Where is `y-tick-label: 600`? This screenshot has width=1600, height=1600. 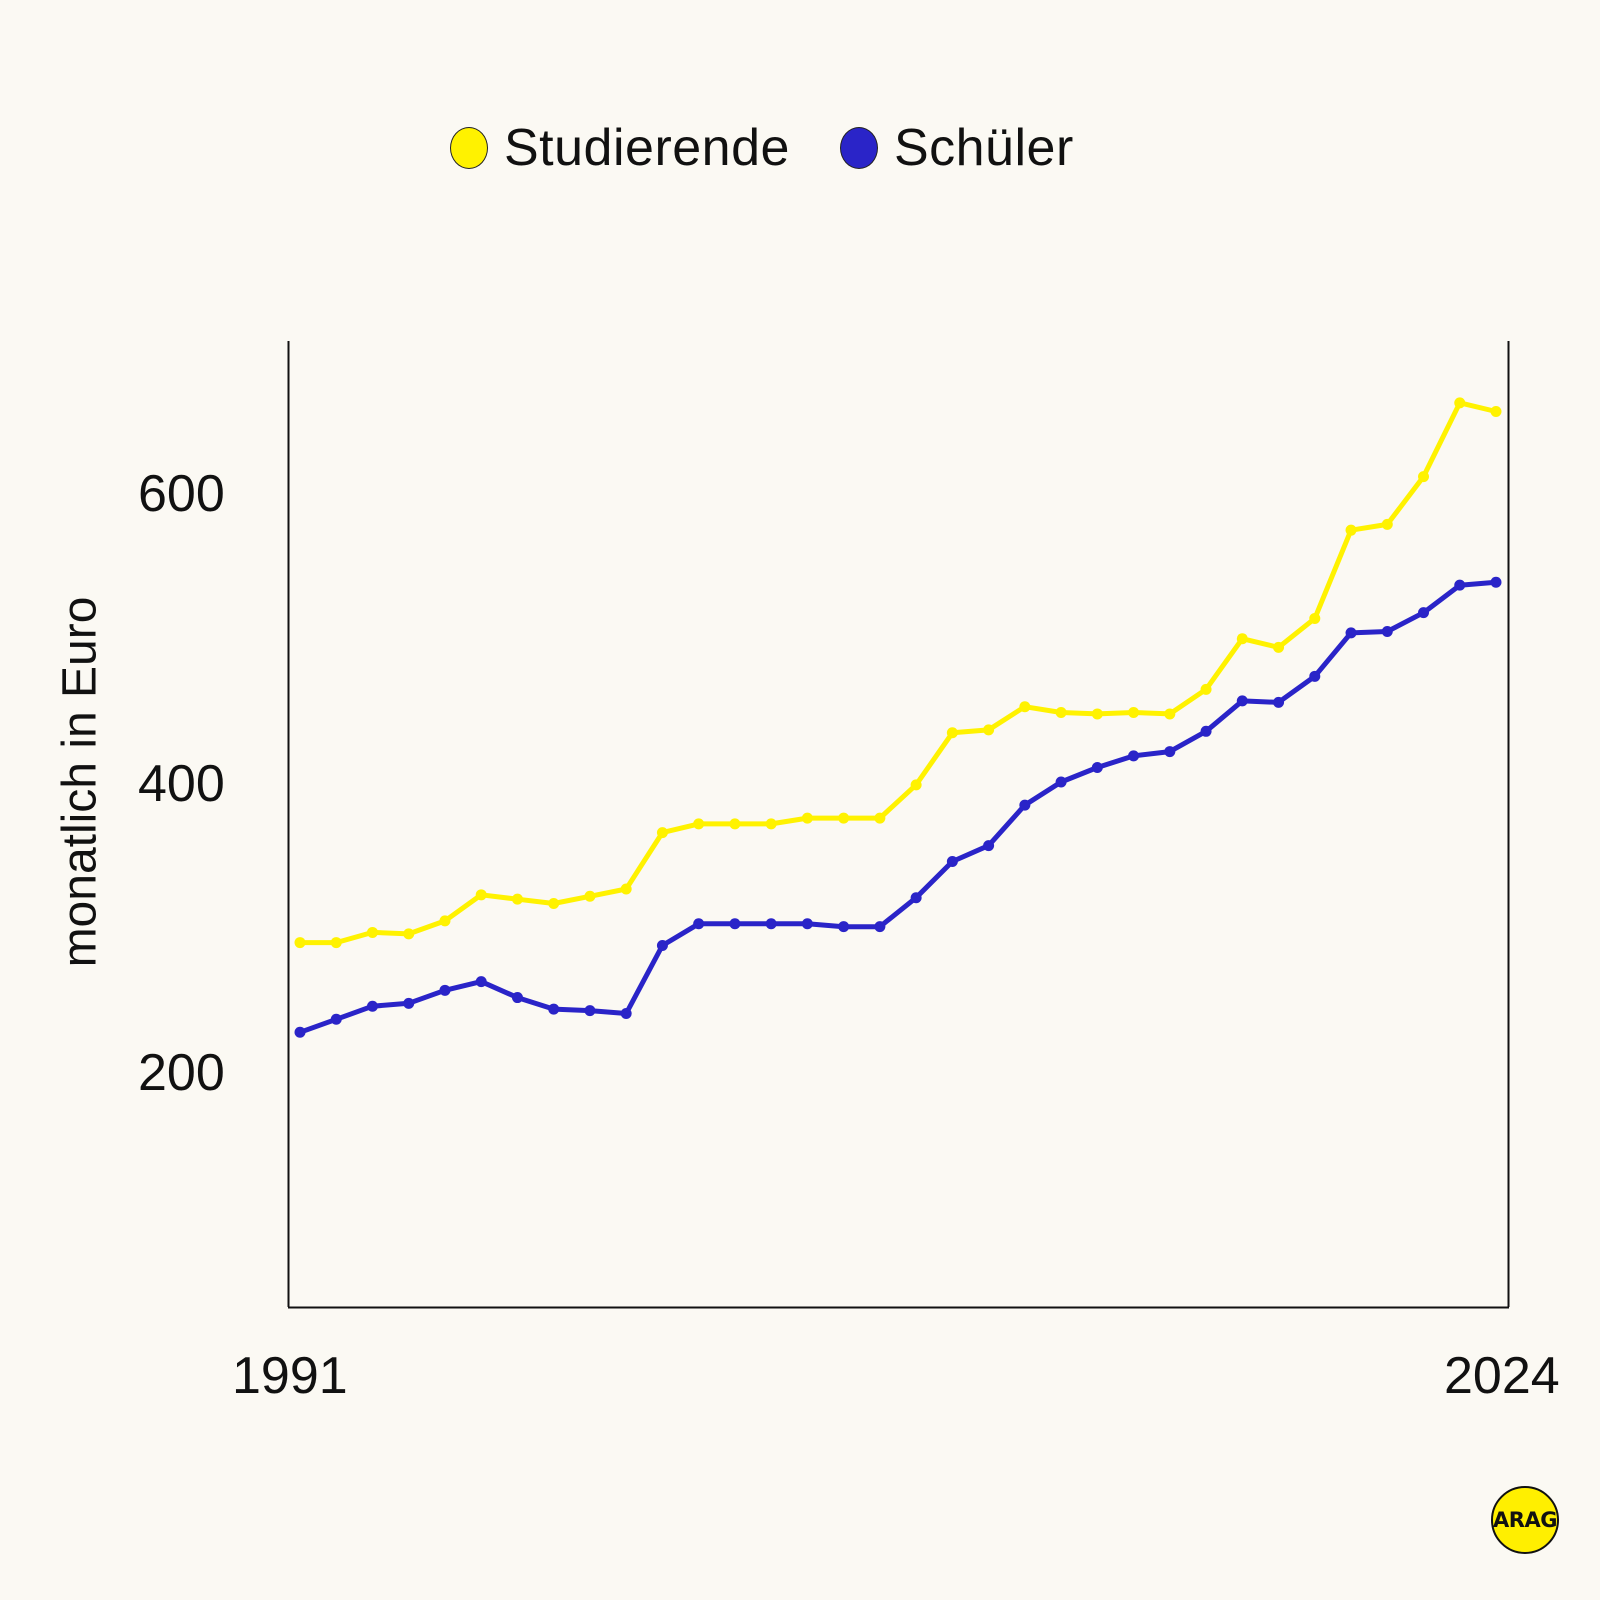 y-tick-label: 600 is located at coordinates (181, 494).